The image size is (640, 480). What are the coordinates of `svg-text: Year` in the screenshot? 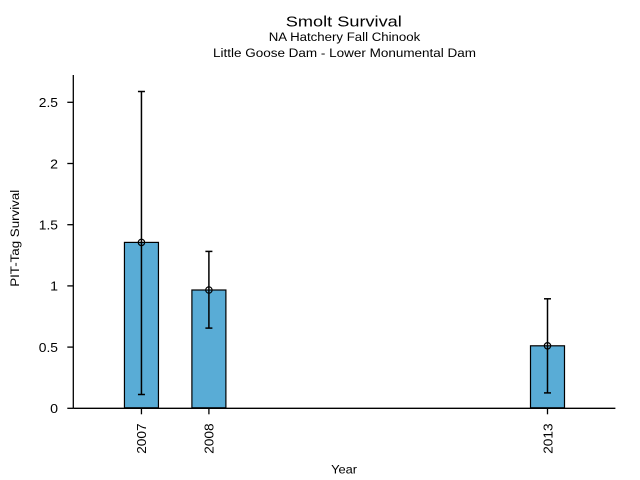 It's located at (344, 470).